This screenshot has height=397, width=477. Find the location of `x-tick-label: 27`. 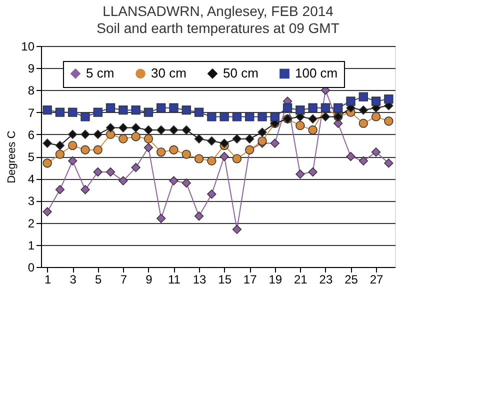

x-tick-label: 27 is located at coordinates (377, 279).